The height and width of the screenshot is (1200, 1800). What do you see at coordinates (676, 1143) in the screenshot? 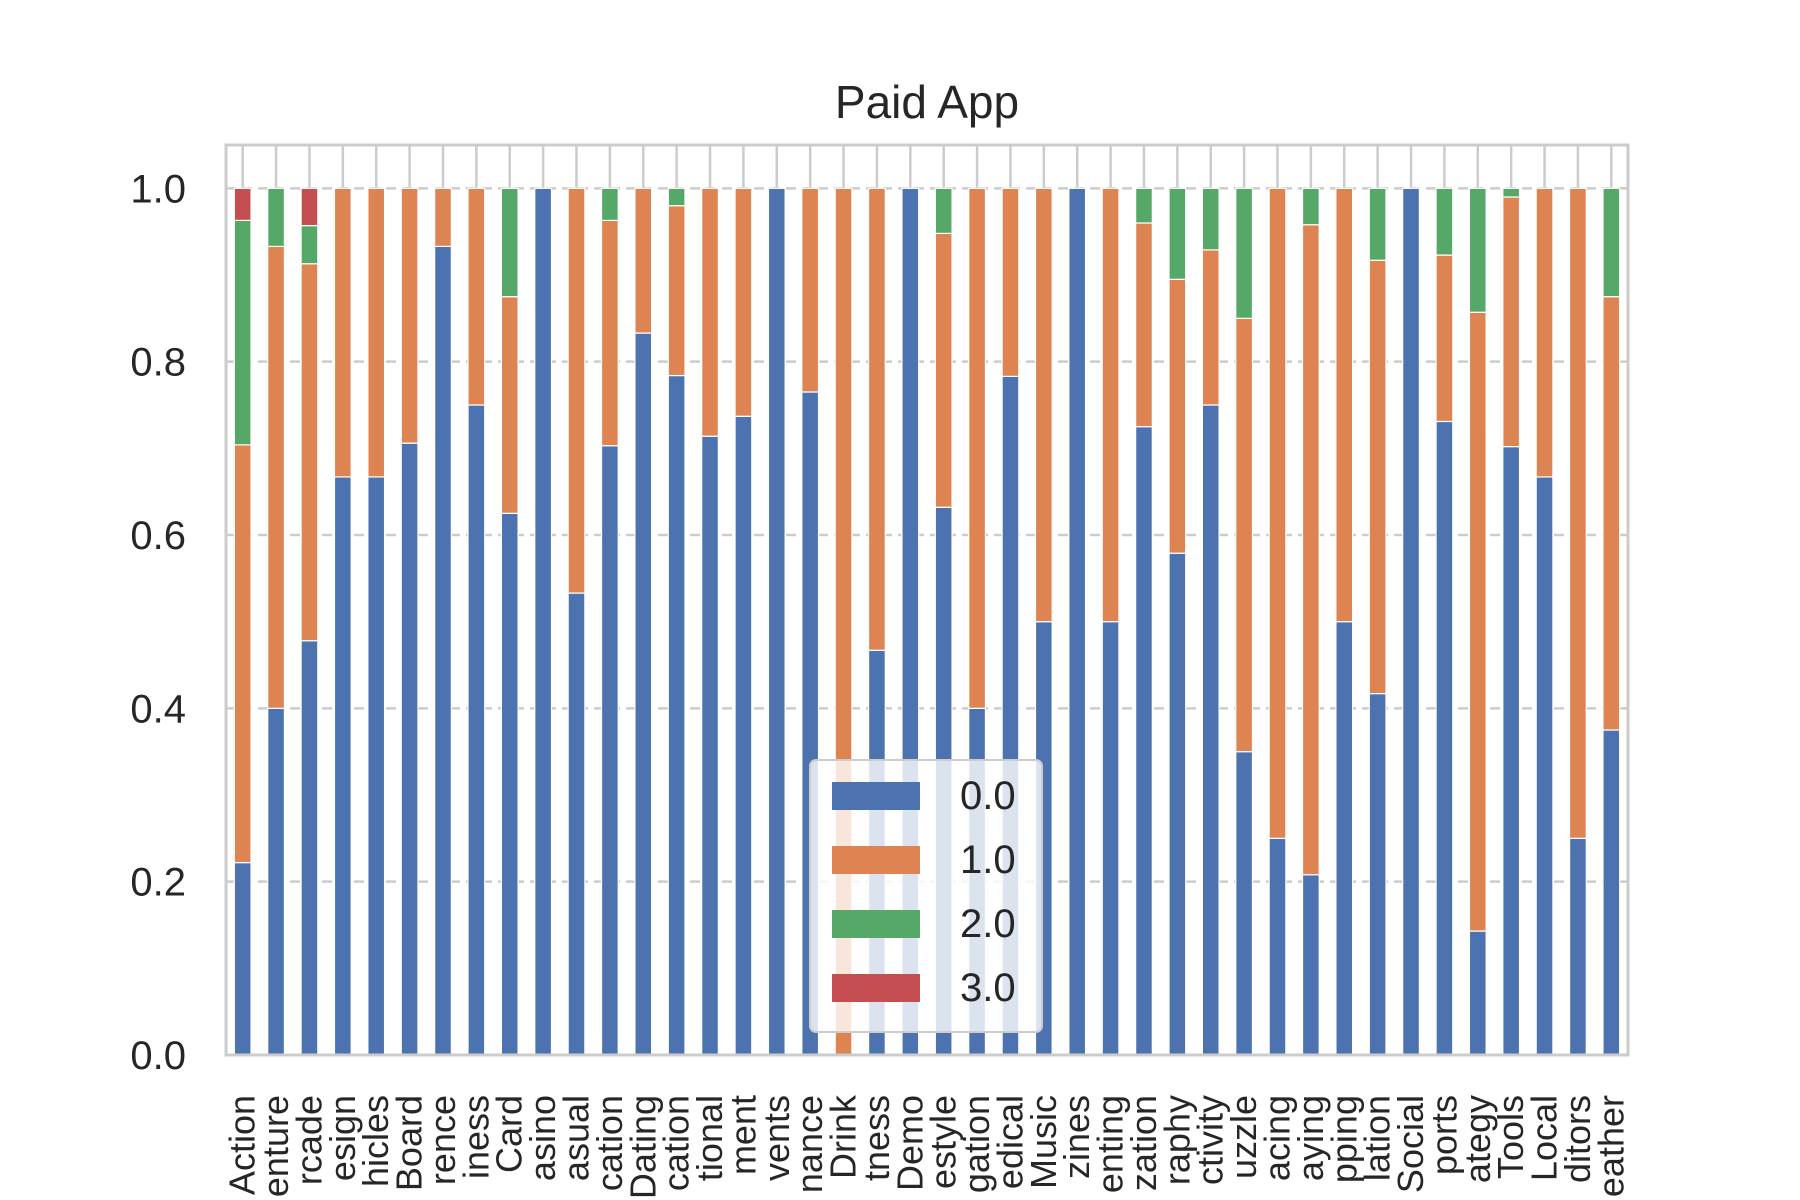
I see `x-tick-label: cation` at bounding box center [676, 1143].